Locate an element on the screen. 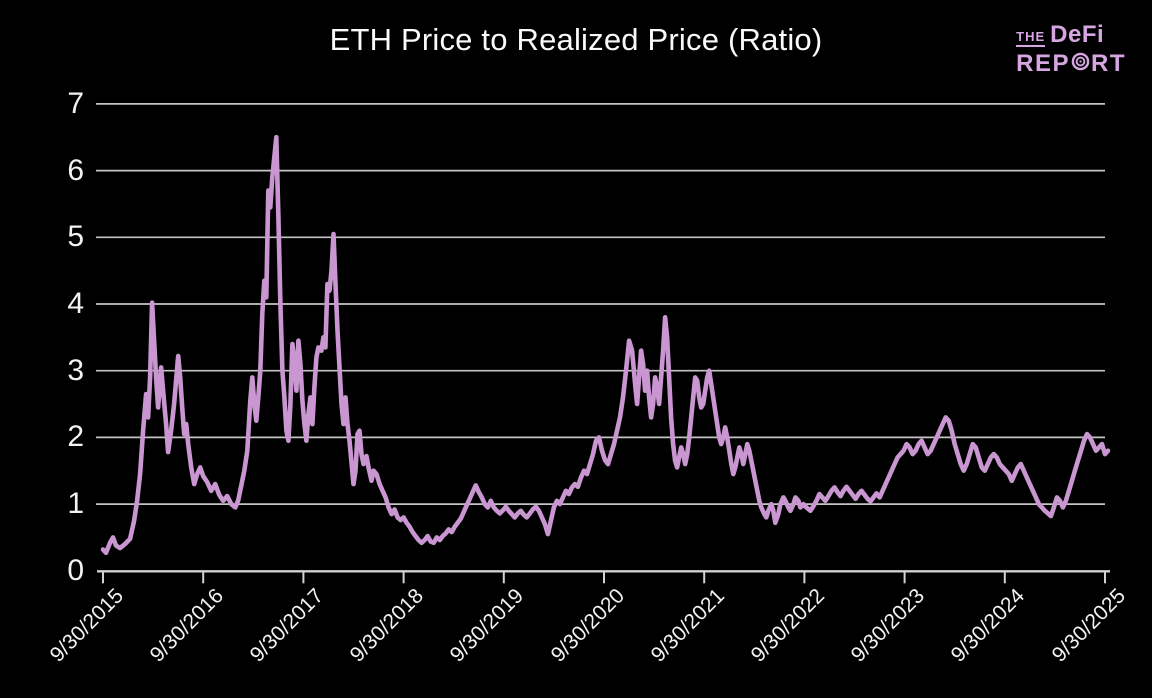 This screenshot has width=1152, height=698. y-axis-tick-label: 7 is located at coordinates (75, 103).